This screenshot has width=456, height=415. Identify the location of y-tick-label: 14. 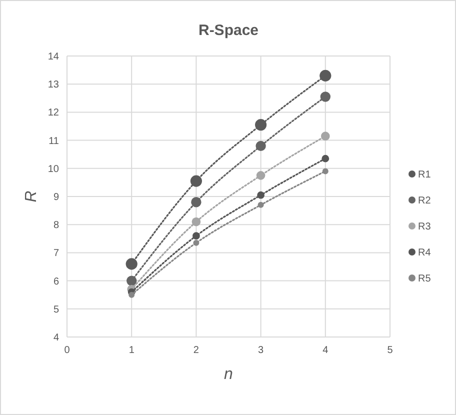
(54, 57).